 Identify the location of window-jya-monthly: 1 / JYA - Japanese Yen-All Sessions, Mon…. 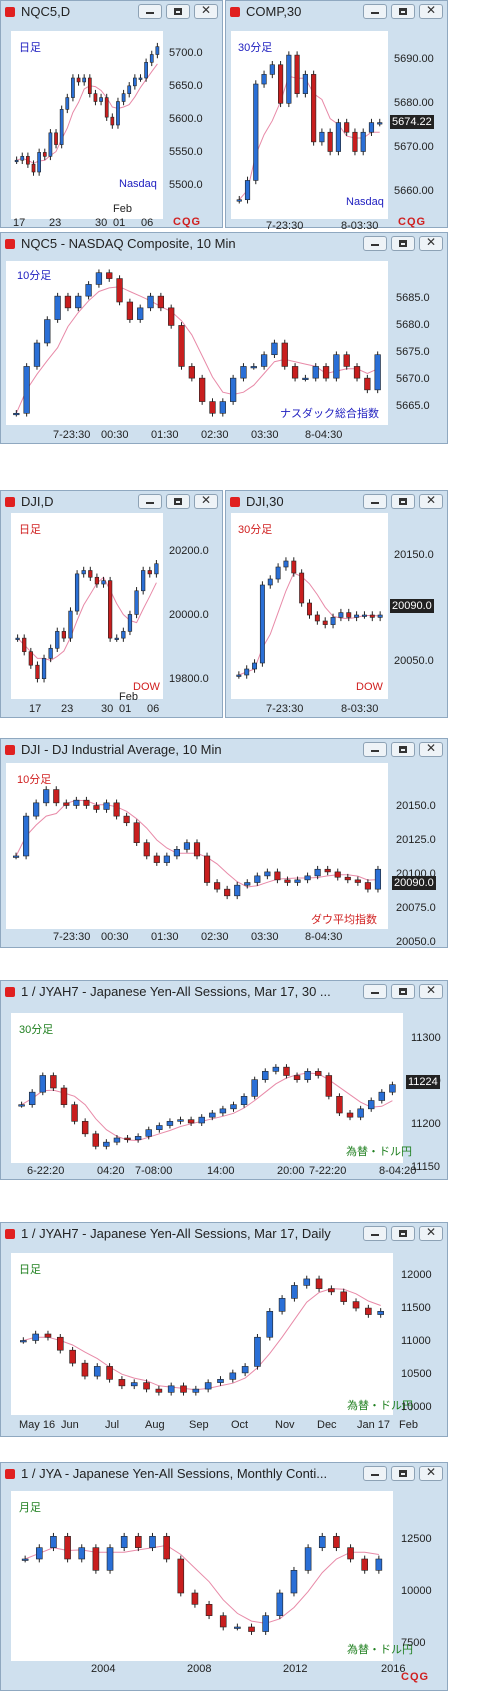
(224, 1576).